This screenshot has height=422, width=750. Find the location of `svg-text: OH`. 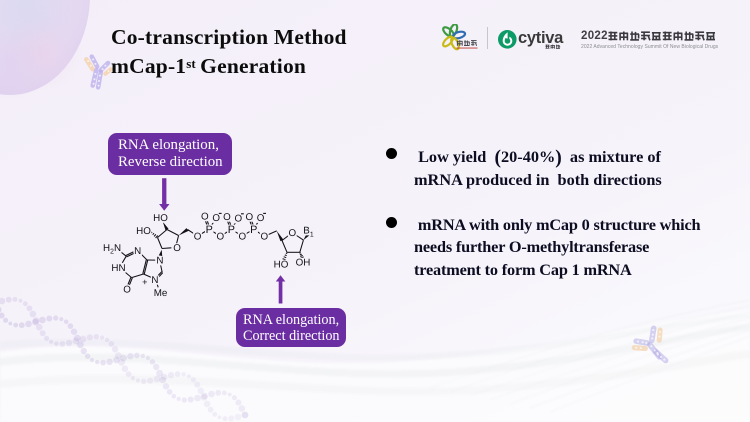

svg-text: OH is located at coordinates (303, 262).